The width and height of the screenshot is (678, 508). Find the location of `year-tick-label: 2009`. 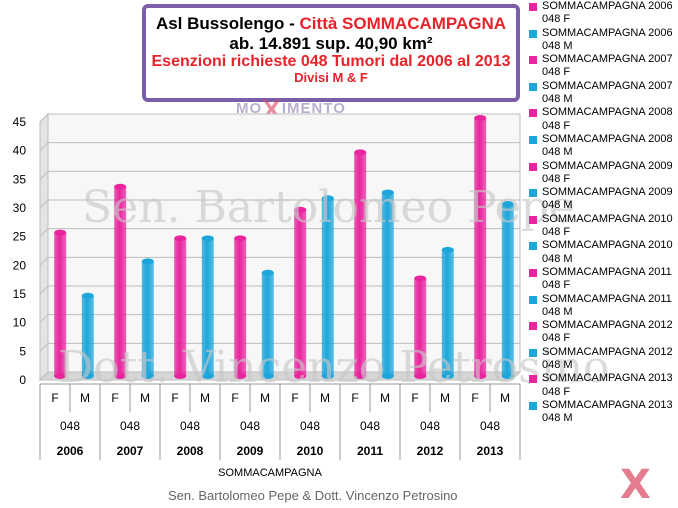

year-tick-label: 2009 is located at coordinates (250, 451).